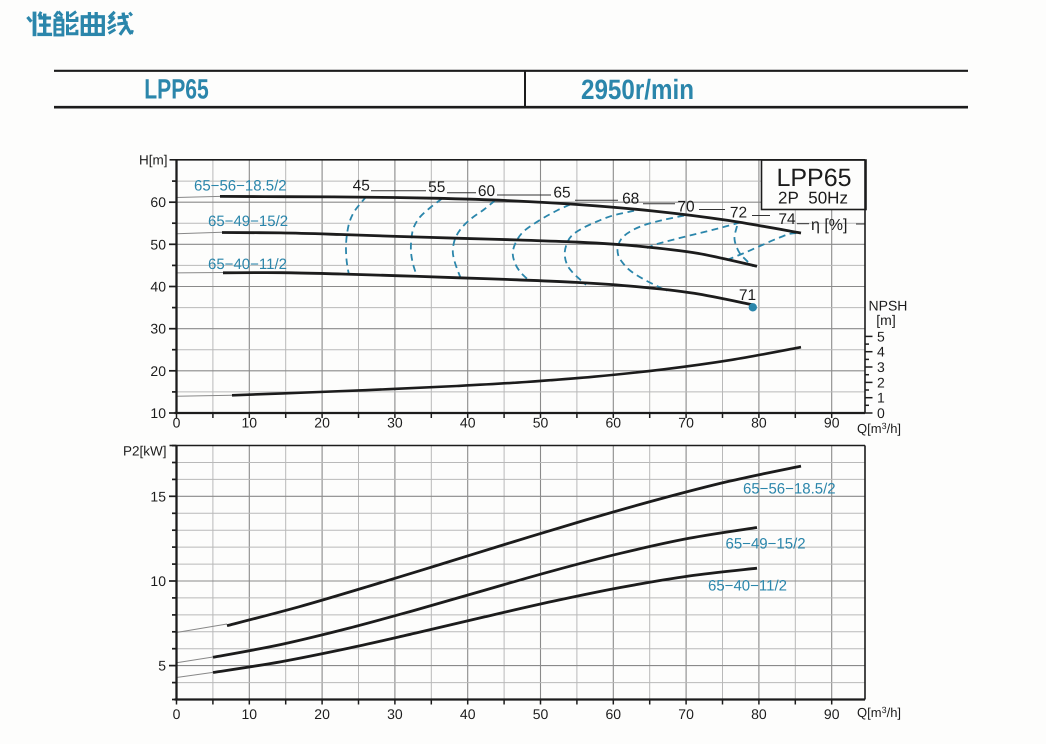  Describe the element at coordinates (630, 199) in the screenshot. I see `svg-text: 68` at that location.